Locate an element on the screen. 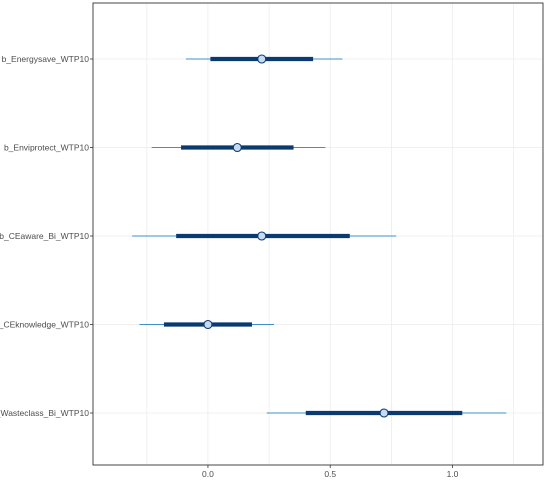  x-tick-label-0: 0.0 is located at coordinates (208, 474).